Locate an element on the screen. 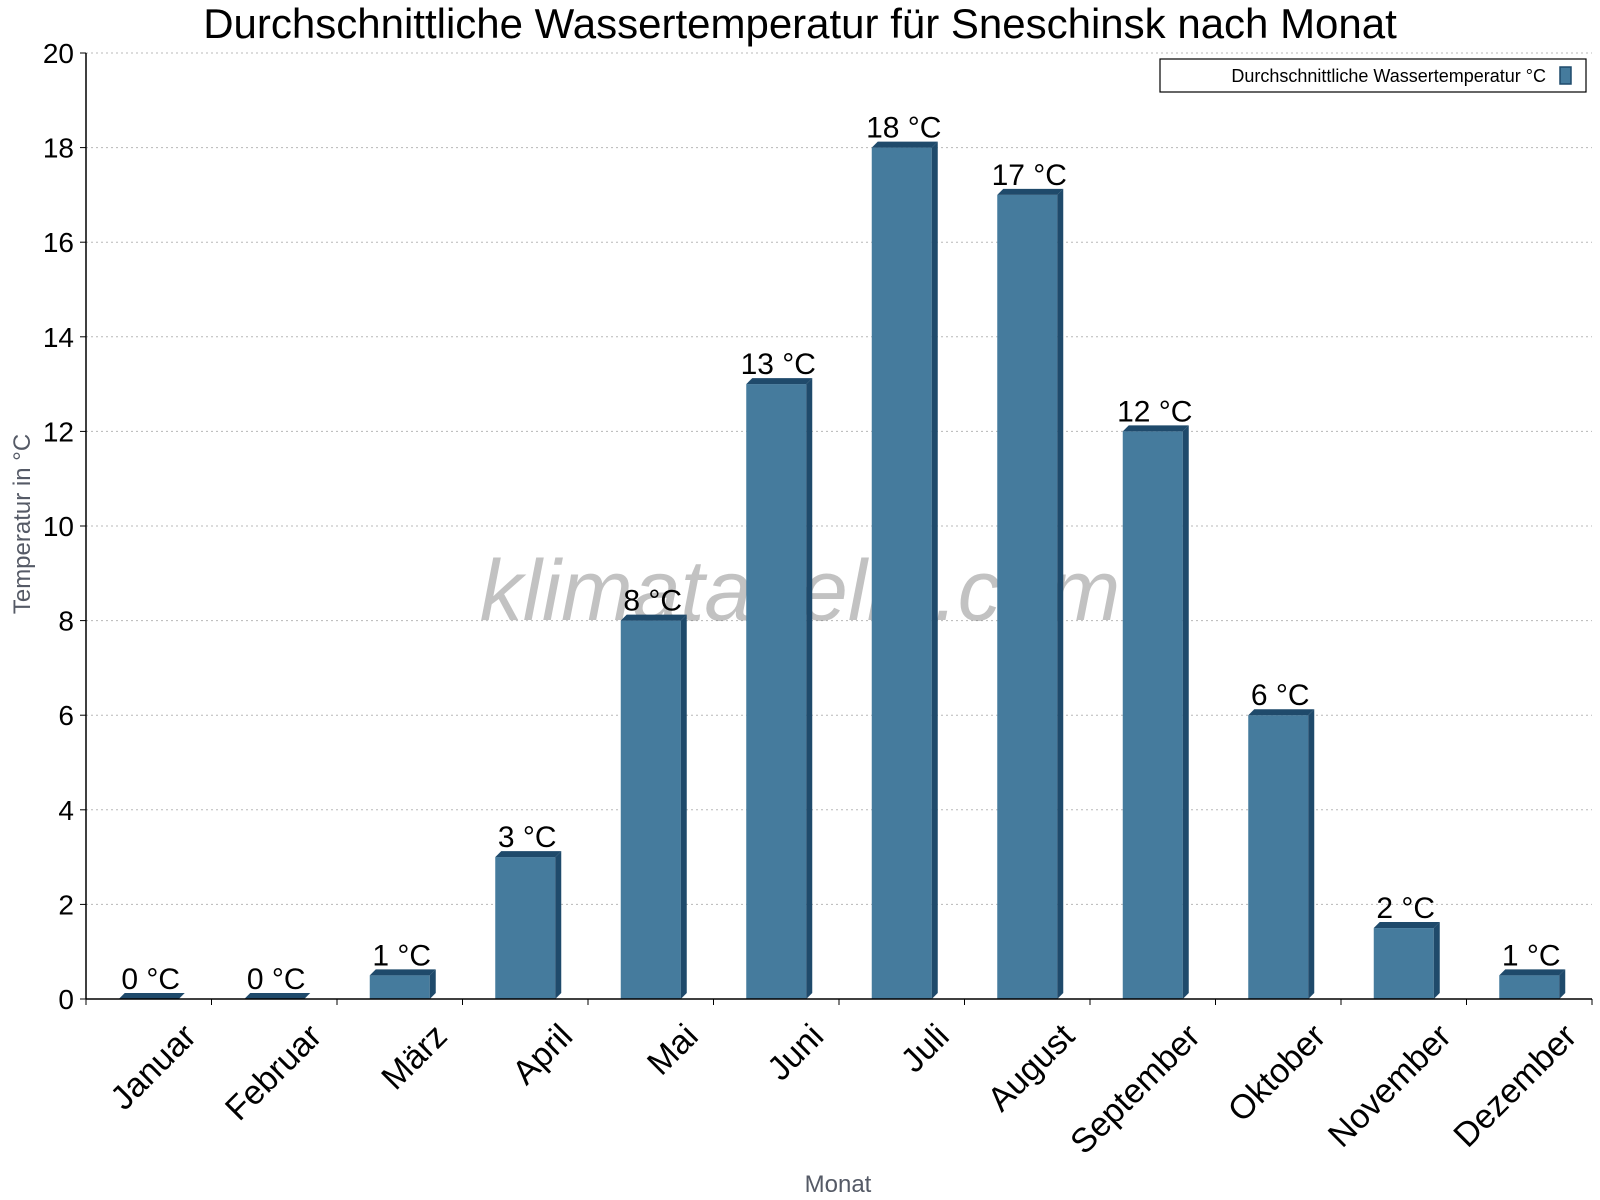  data-label: 3 °C is located at coordinates (527, 837).